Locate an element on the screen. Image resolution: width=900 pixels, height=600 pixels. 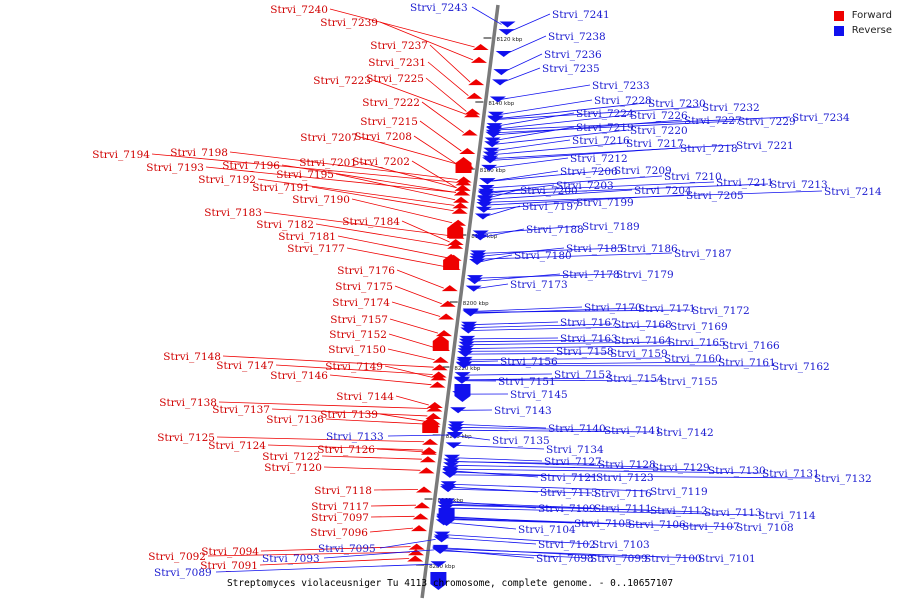
reverse-gene-label: Strvi_7133 is located at coordinates (355, 437).